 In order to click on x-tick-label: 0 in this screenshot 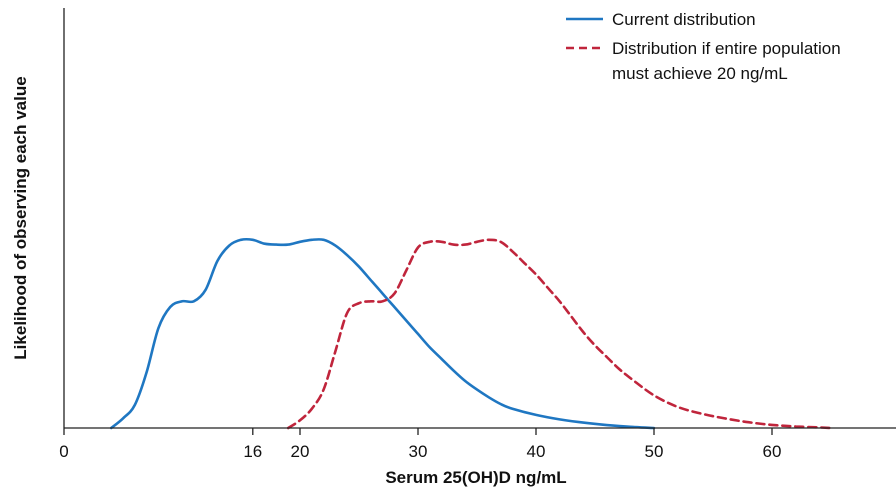, I will do `click(63, 451)`.